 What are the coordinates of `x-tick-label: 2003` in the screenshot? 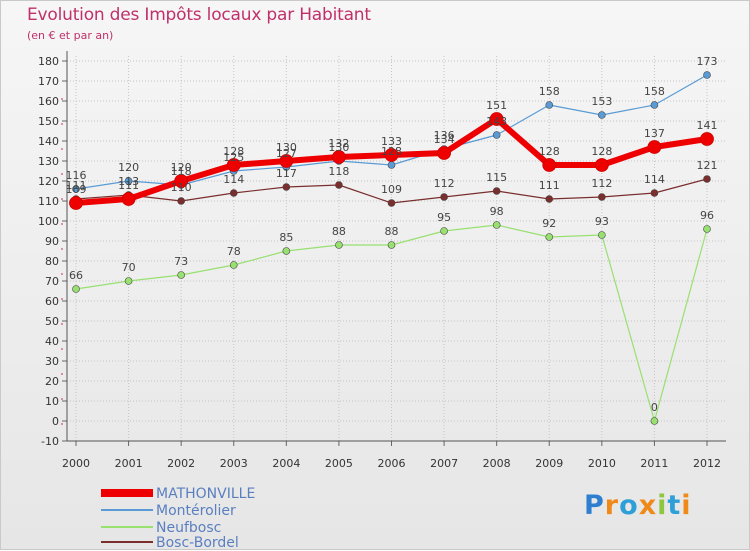 It's located at (234, 463).